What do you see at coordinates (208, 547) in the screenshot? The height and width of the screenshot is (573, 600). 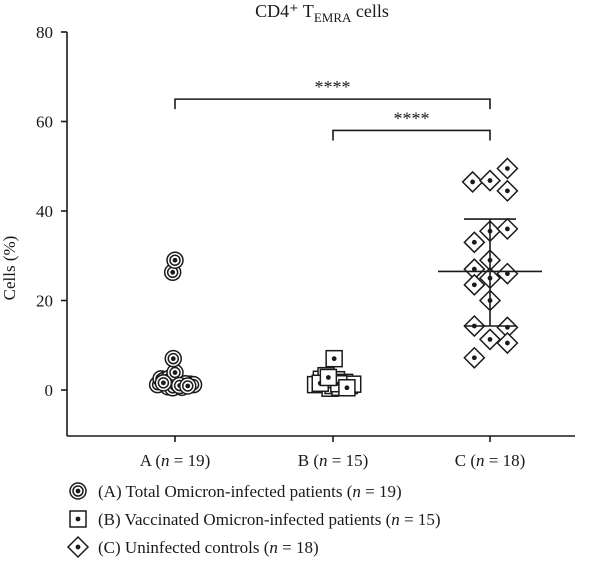 I see `legend-label: (C) Uninfected controls (n = 18)` at bounding box center [208, 547].